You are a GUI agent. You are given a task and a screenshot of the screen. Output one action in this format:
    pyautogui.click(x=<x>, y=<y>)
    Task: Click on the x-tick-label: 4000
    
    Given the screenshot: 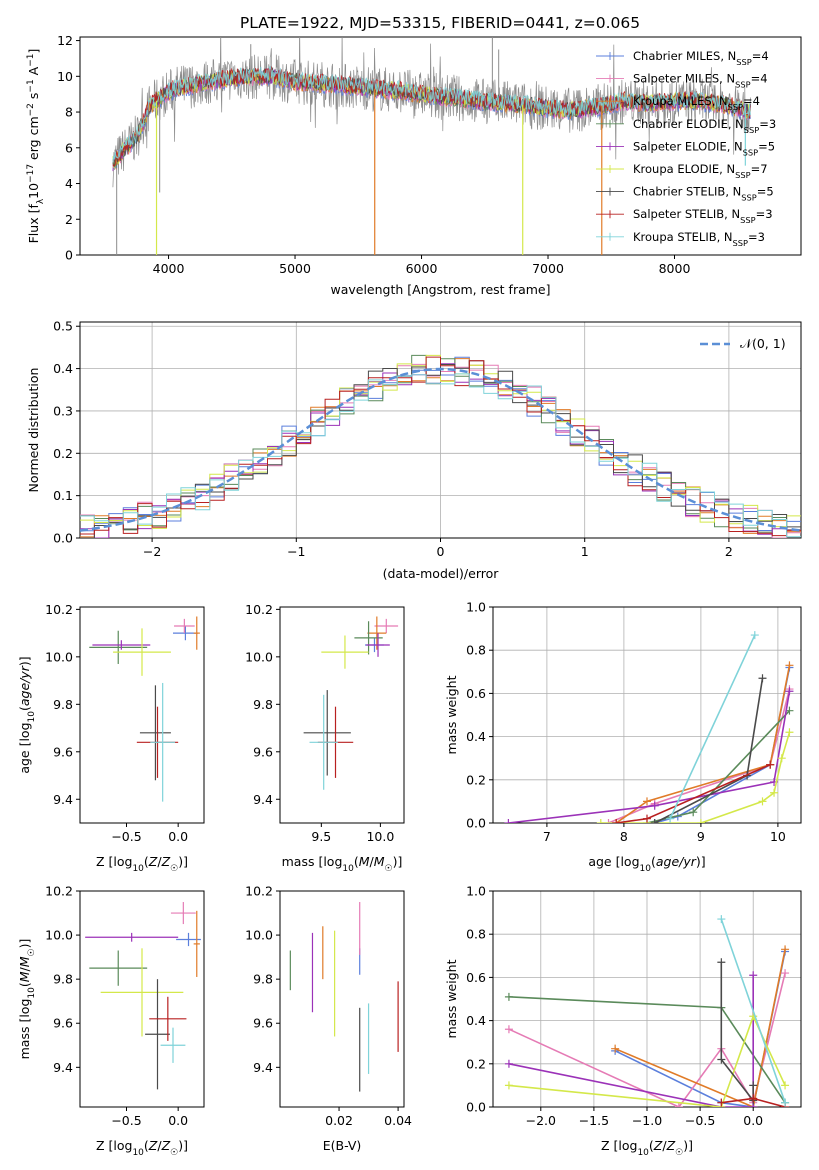 What is the action you would take?
    pyautogui.click(x=169, y=268)
    